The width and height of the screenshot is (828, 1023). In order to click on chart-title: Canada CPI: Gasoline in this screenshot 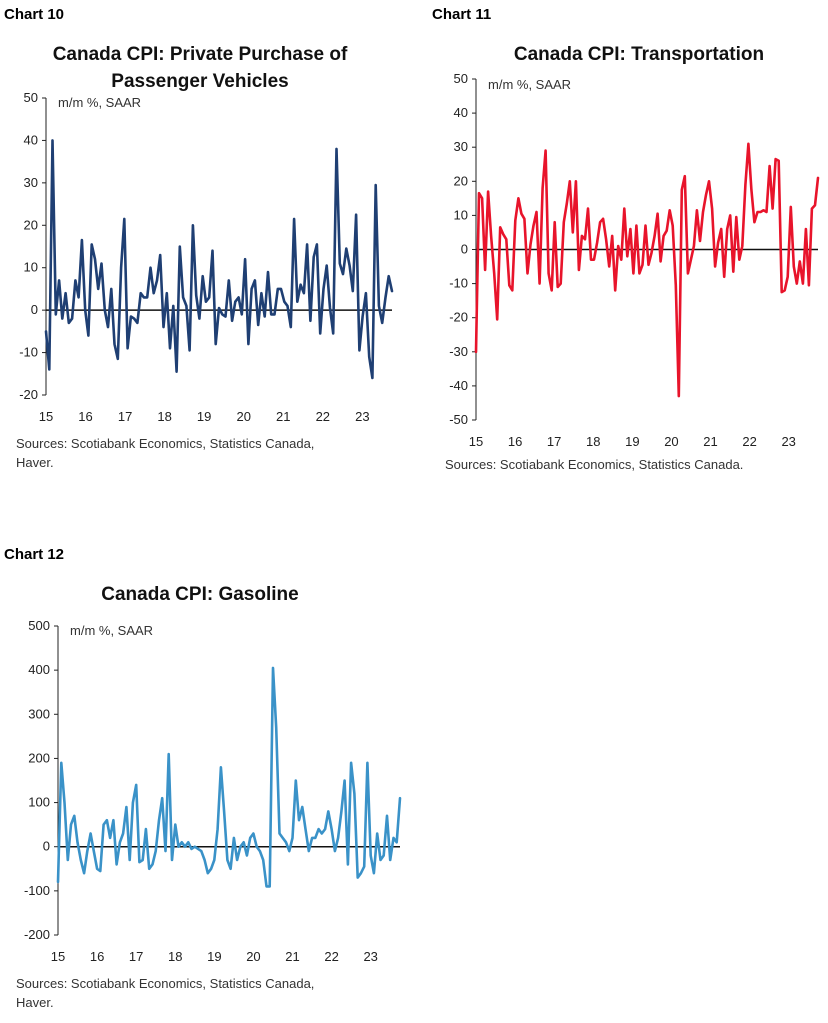, I will do `click(200, 594)`.